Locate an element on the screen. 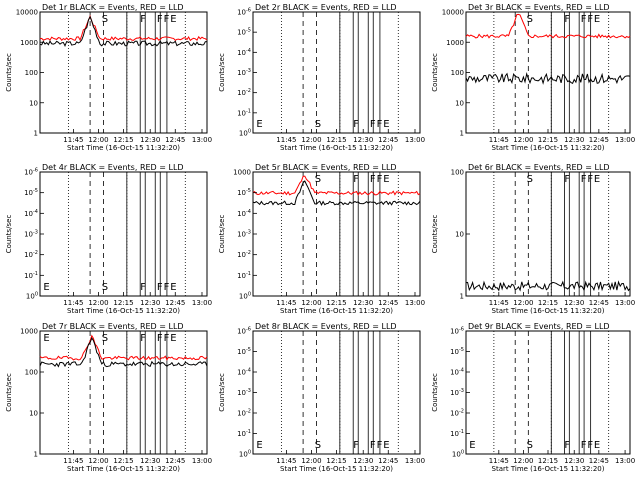  chart-title: Det 8r BLACK = Events, RED = LLD is located at coordinates (326, 326).